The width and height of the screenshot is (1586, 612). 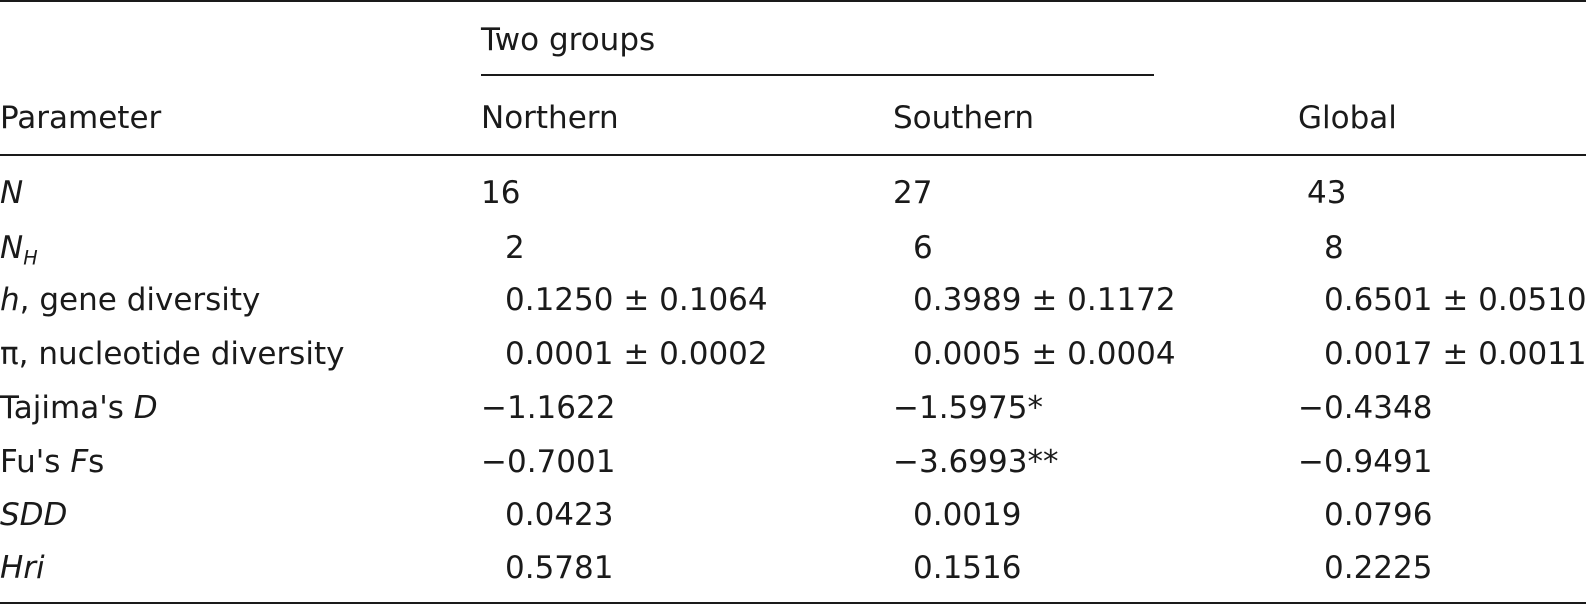 What do you see at coordinates (1044, 300) in the screenshot?
I see `southern-value: 0.3989 ± 0.1172` at bounding box center [1044, 300].